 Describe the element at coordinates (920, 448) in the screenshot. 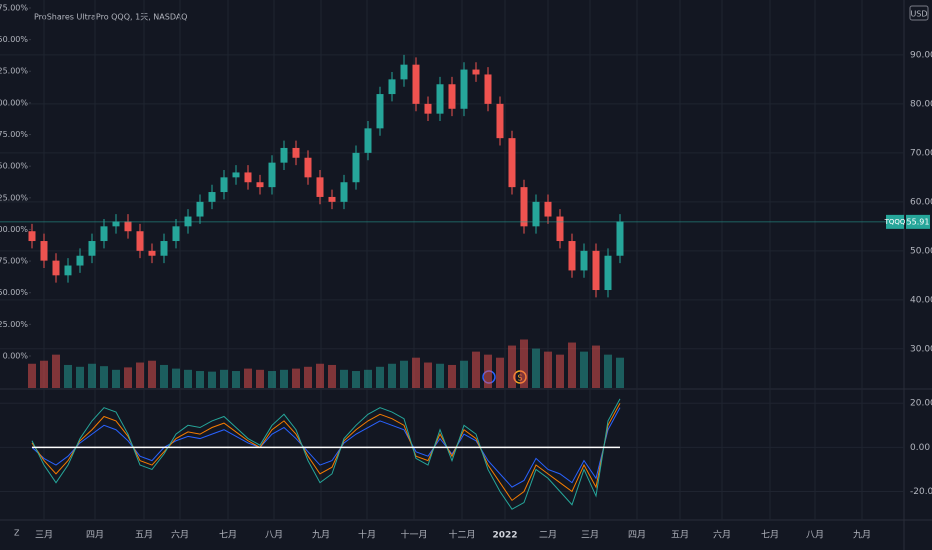

I see `y-tick-label: 0.00` at that location.